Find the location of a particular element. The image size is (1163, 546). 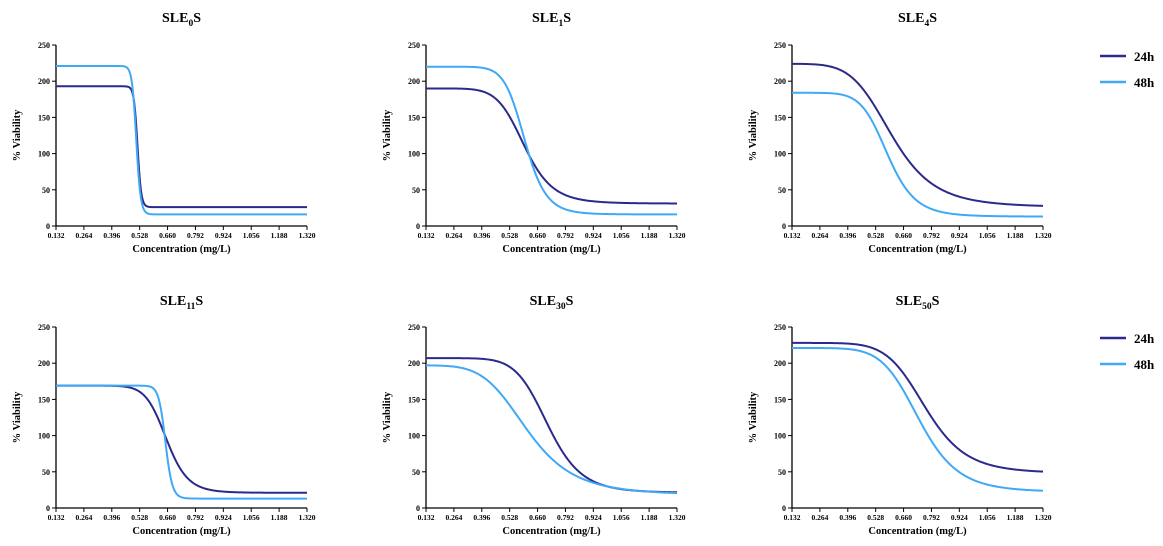

chart-title-subscript: 50 is located at coordinates (927, 307).